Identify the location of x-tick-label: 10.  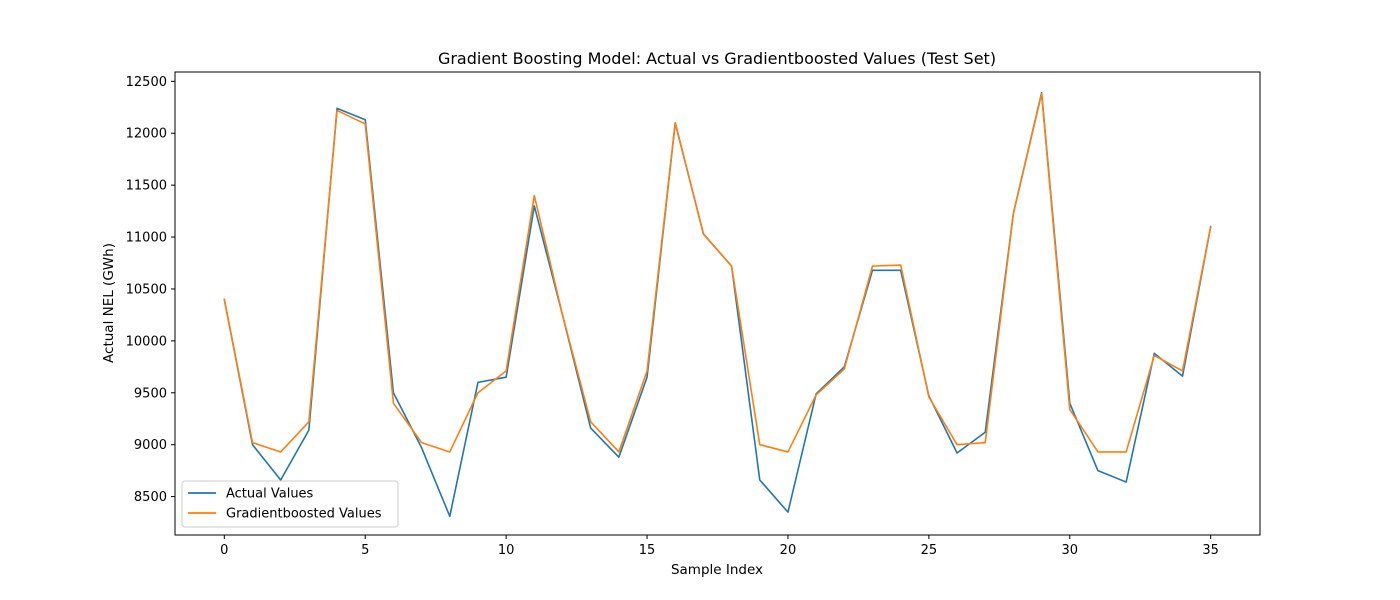
(506, 550).